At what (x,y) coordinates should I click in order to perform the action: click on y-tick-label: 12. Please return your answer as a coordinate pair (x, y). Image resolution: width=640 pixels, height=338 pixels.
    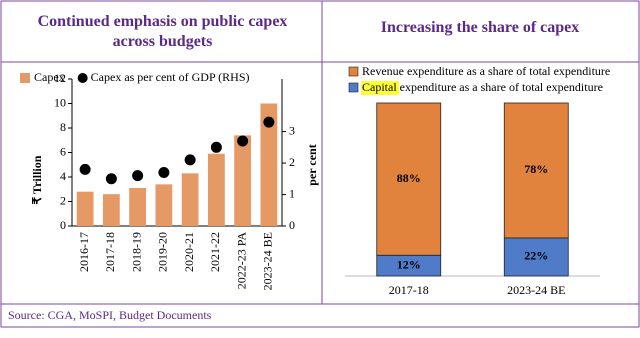
    Looking at the image, I should click on (60, 78).